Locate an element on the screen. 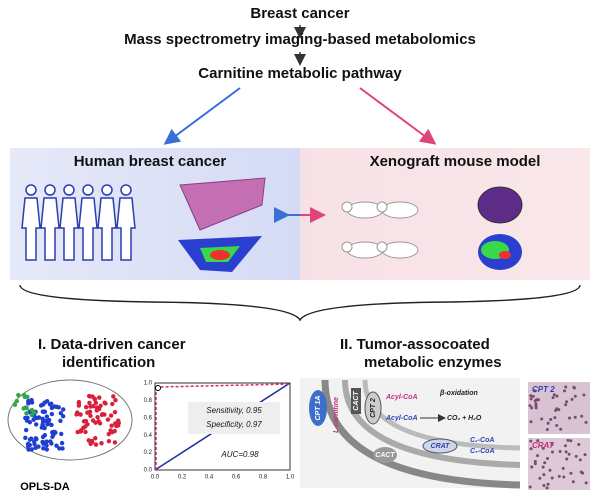 The height and width of the screenshot is (503, 600). arrow is located at coordinates (202, 116).